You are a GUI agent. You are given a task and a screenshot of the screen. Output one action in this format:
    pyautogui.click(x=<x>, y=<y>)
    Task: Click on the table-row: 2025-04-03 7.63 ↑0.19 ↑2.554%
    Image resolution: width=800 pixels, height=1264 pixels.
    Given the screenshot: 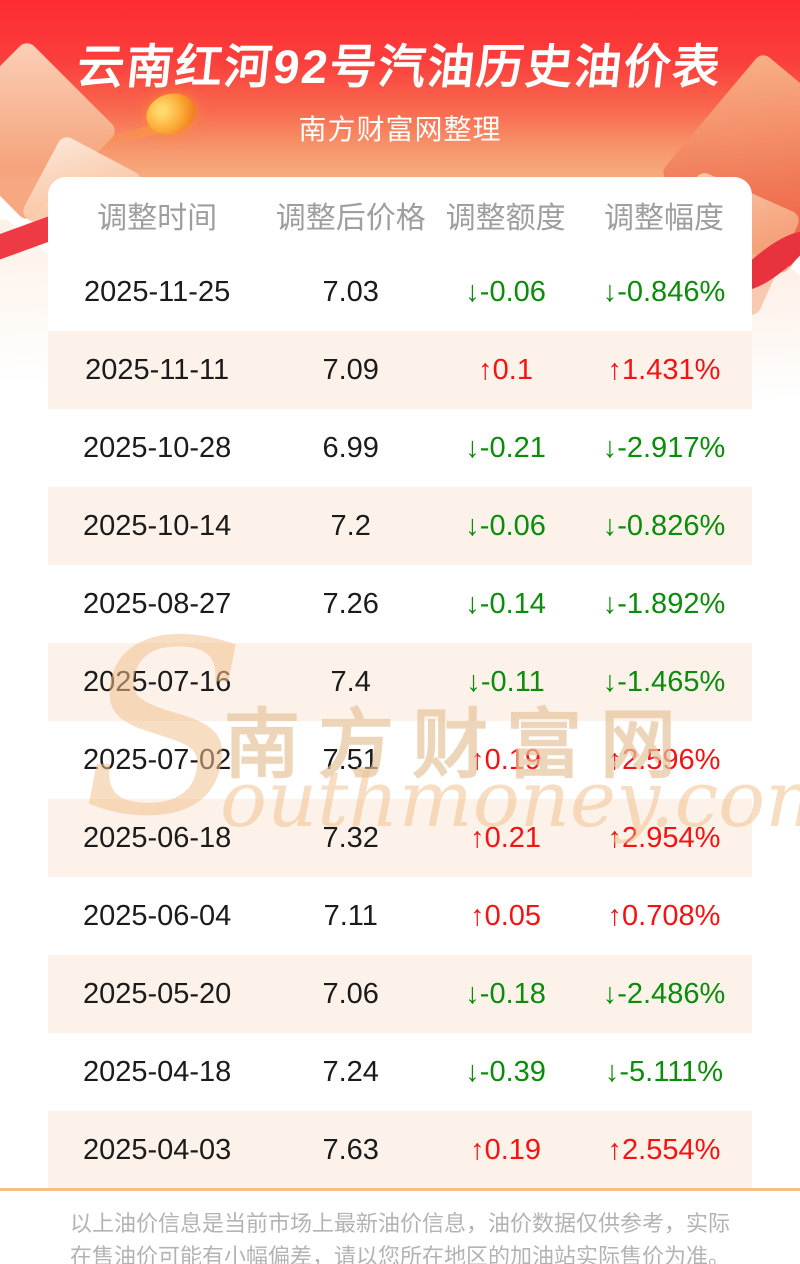 What is the action you would take?
    pyautogui.click(x=400, y=1150)
    